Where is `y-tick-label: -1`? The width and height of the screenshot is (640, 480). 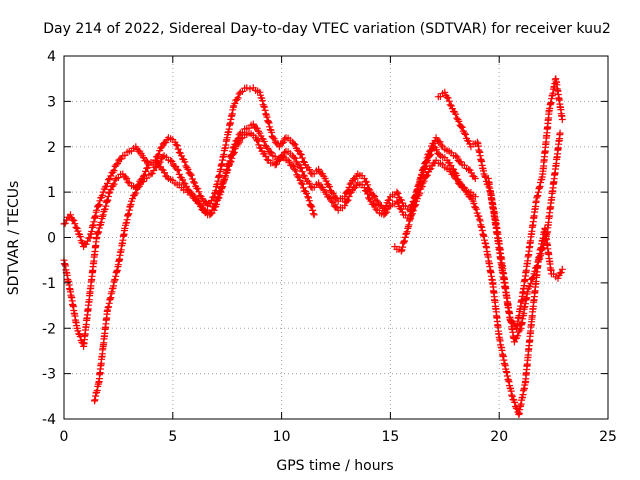 y-tick-label: -1 is located at coordinates (49, 284).